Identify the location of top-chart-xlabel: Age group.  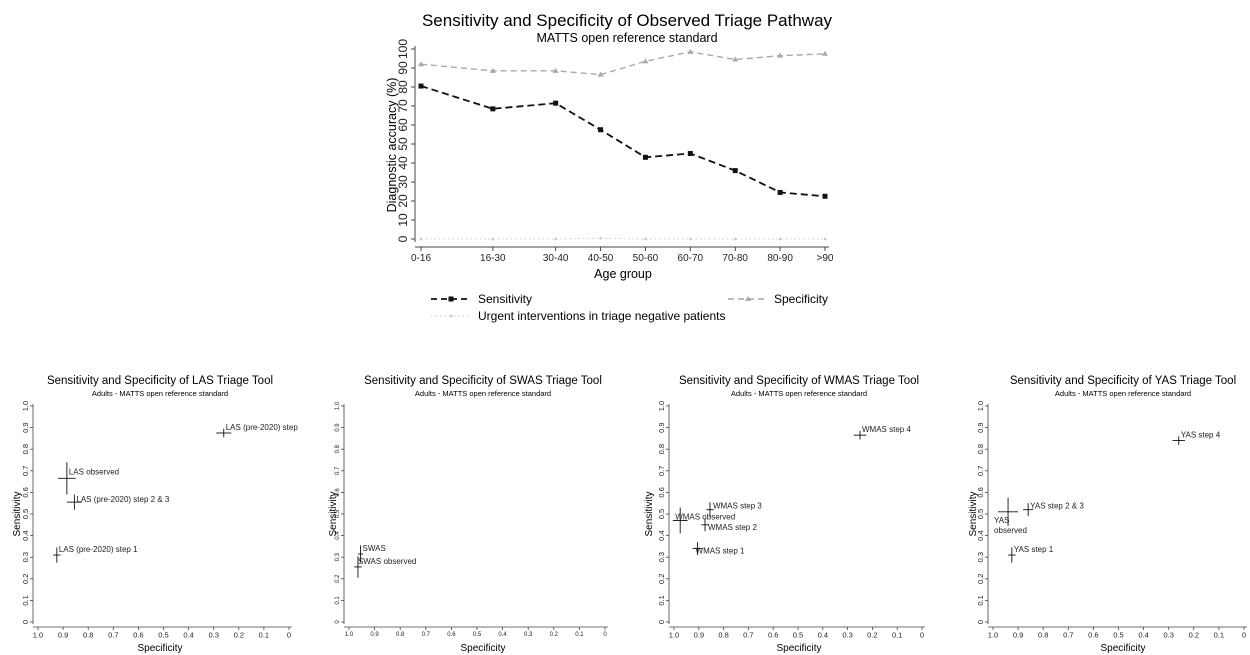
(623, 274).